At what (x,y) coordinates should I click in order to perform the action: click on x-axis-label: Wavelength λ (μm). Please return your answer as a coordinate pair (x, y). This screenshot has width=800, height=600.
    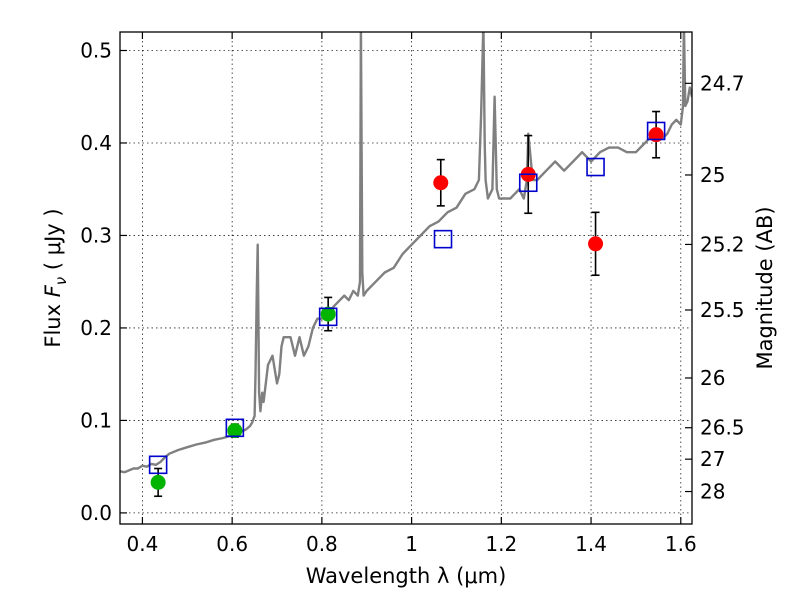
    Looking at the image, I should click on (406, 576).